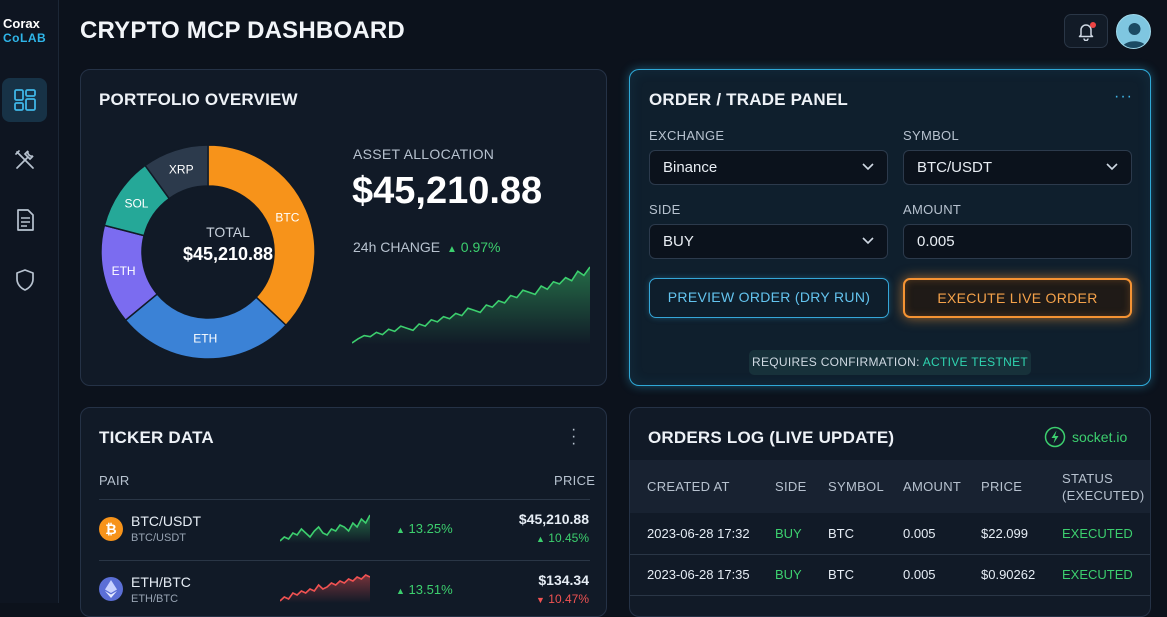 Image resolution: width=1167 pixels, height=617 pixels. I want to click on order-panel-title: ORDER / TRADE PANEL, so click(748, 99).